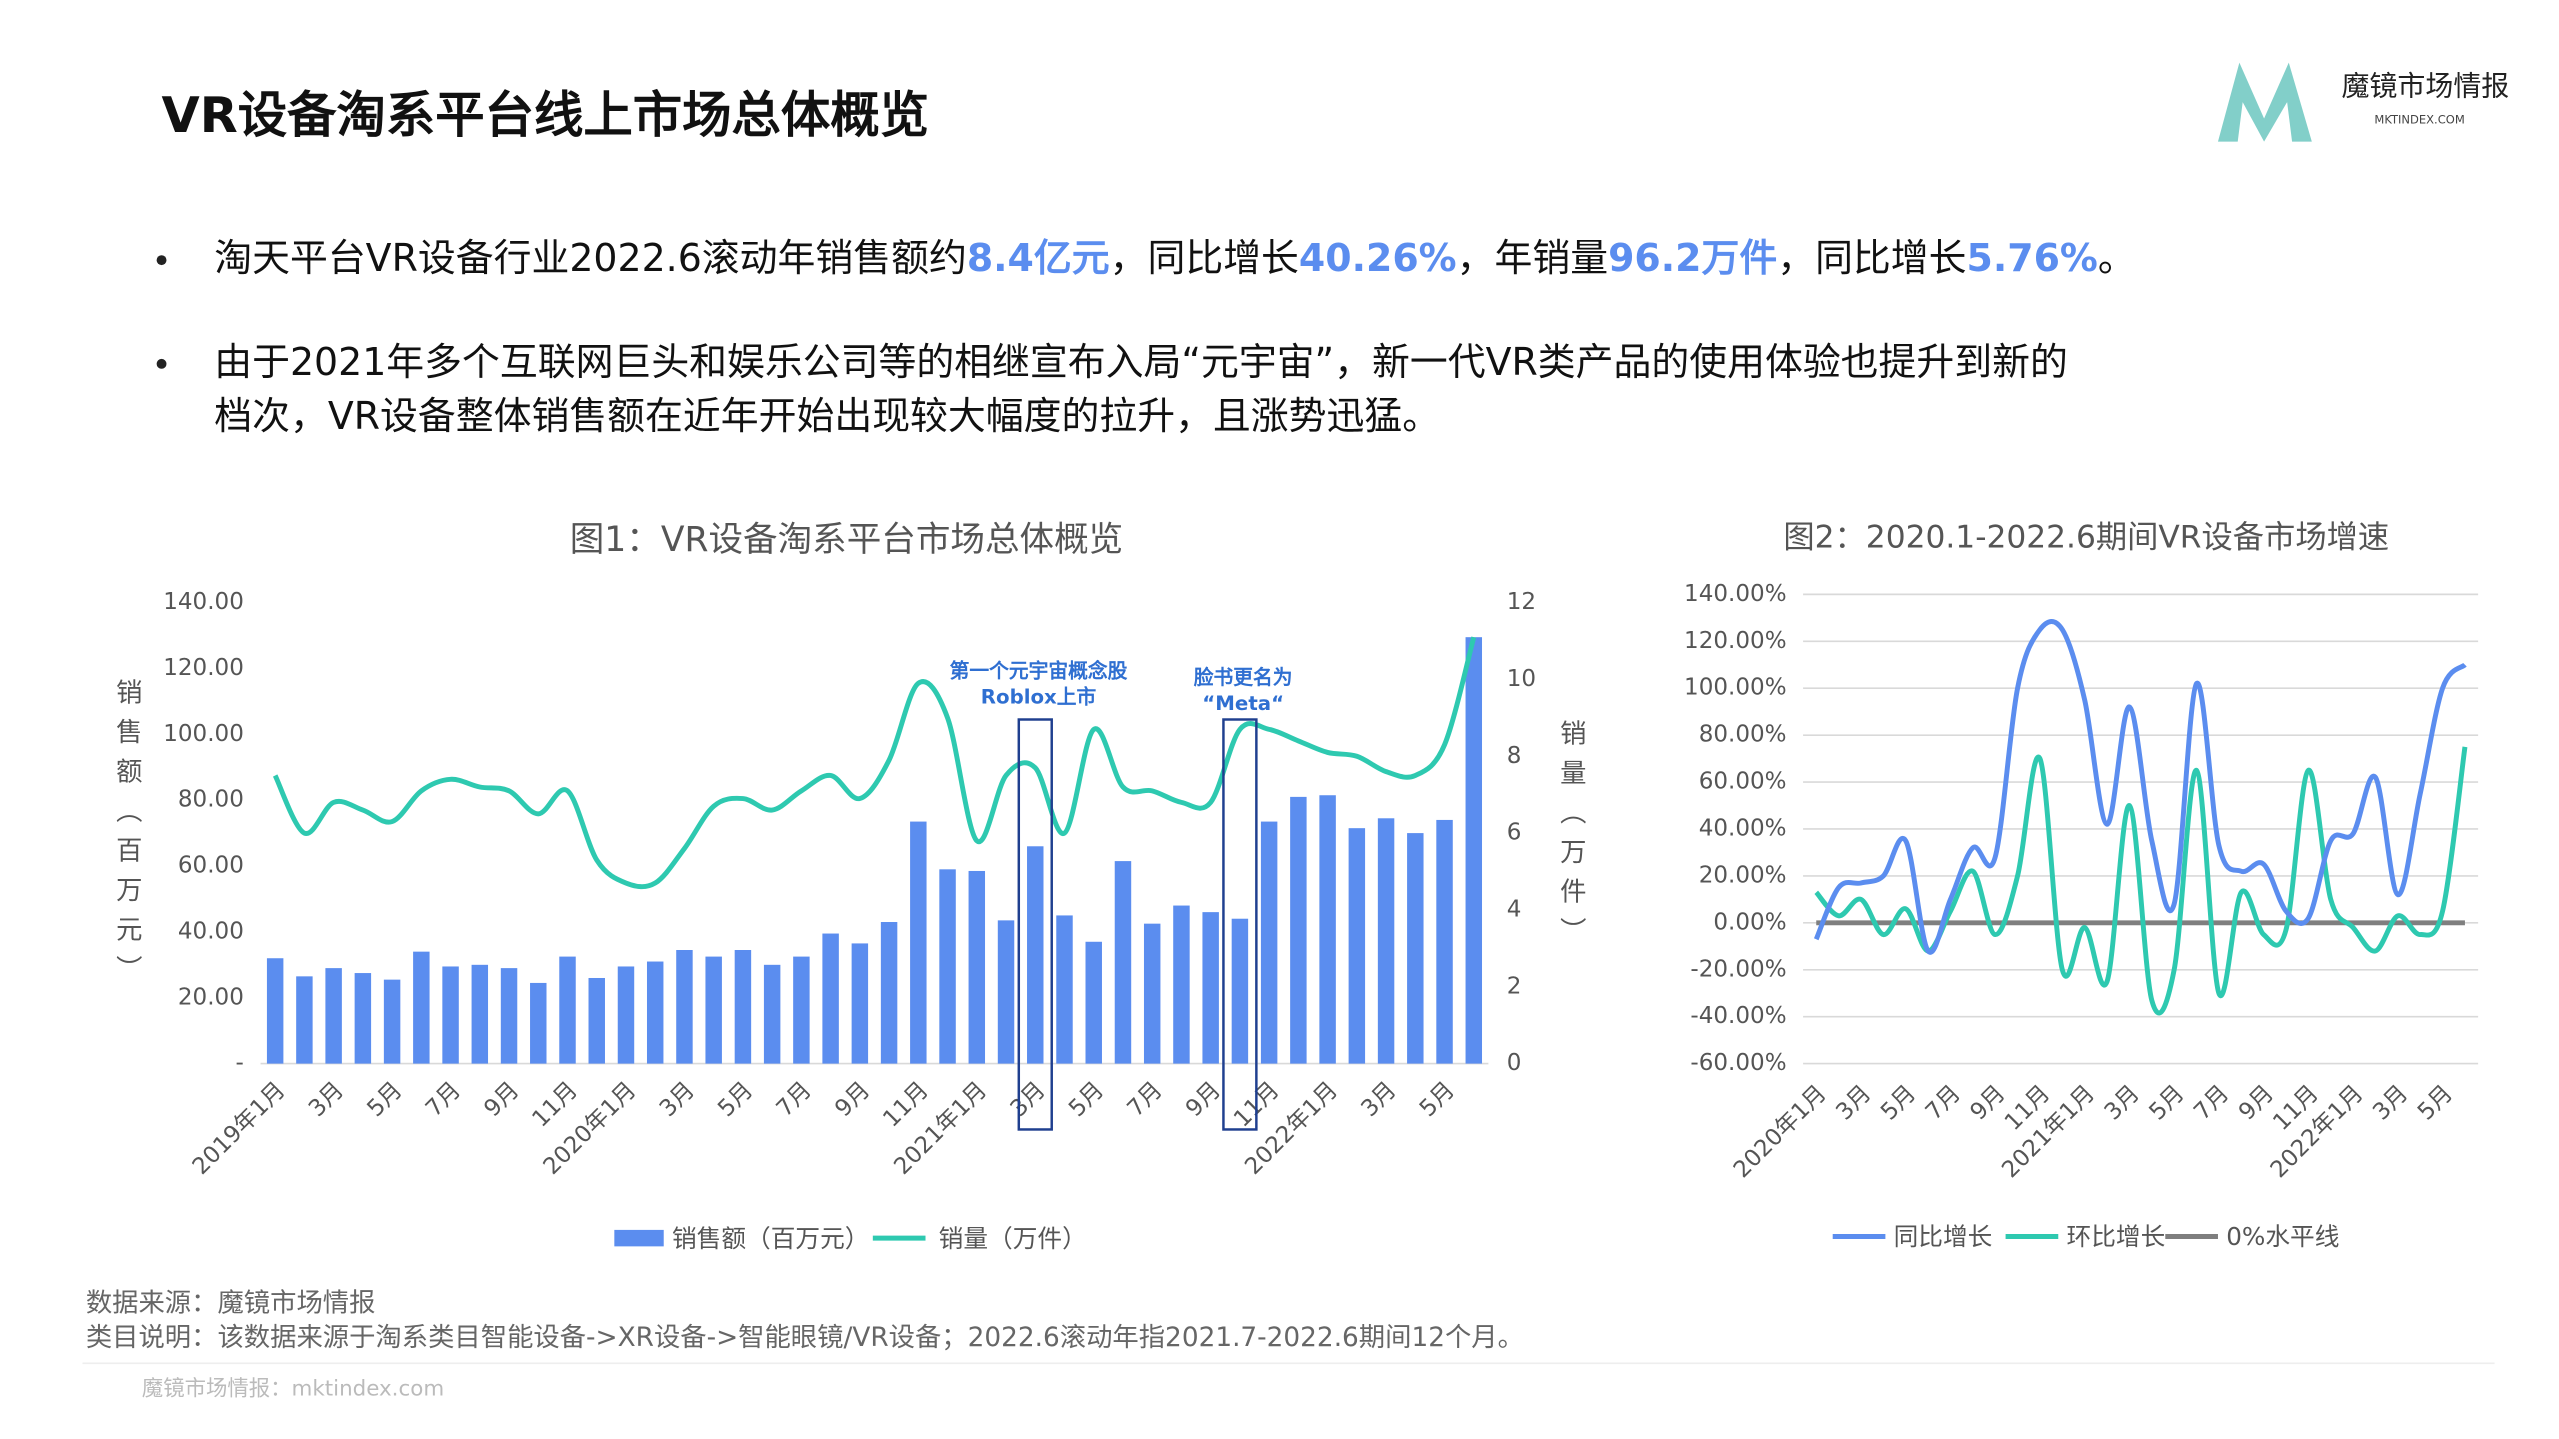  Describe the element at coordinates (203, 734) in the screenshot. I see `y-tick-label: 100.00` at that location.